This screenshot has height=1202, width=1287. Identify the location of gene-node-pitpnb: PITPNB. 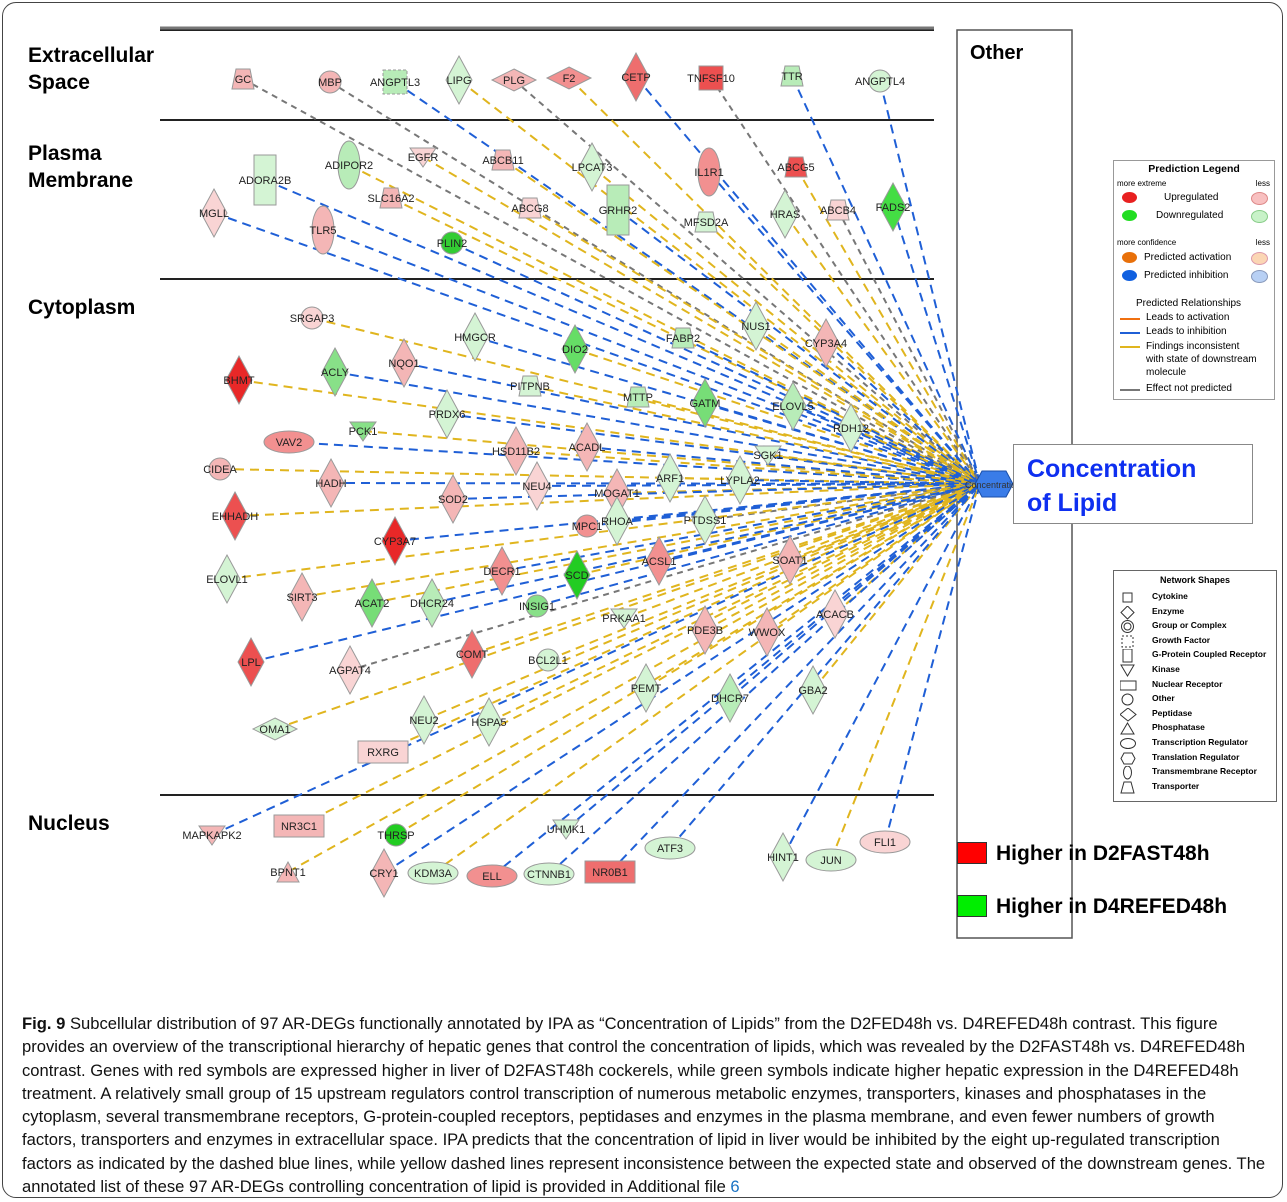
(530, 386).